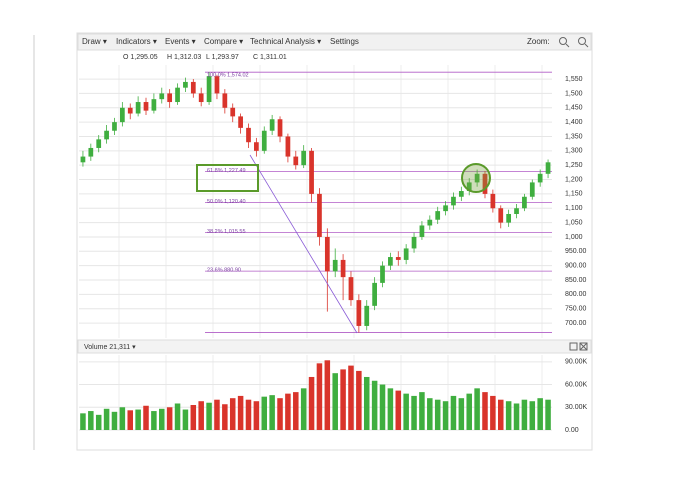 The image size is (684, 492). What do you see at coordinates (226, 171) in the screenshot?
I see `fib-label: 61.8% 1,227.49` at bounding box center [226, 171].